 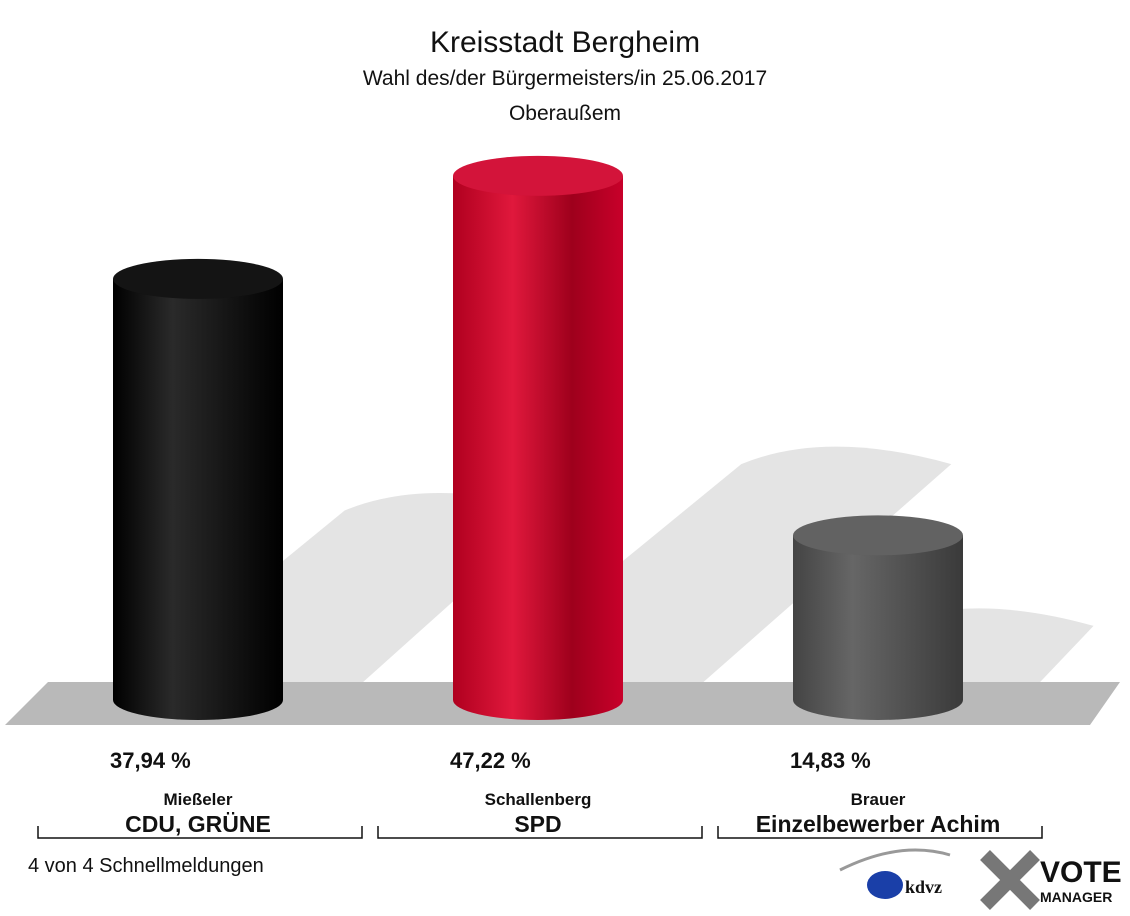 What do you see at coordinates (885, 885) in the screenshot?
I see `logo-globe` at bounding box center [885, 885].